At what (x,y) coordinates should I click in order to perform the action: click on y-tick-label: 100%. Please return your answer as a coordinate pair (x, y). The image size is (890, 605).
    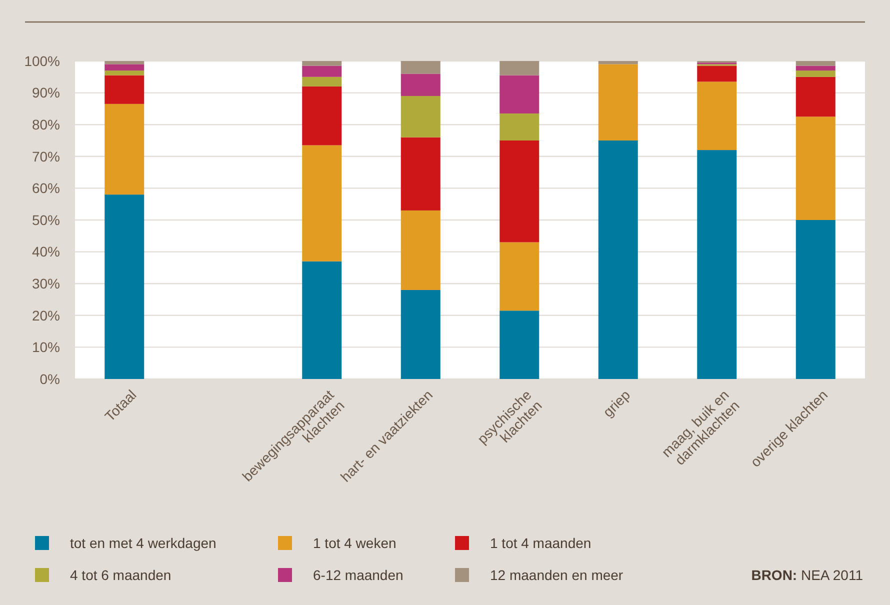
    Looking at the image, I should click on (42, 60).